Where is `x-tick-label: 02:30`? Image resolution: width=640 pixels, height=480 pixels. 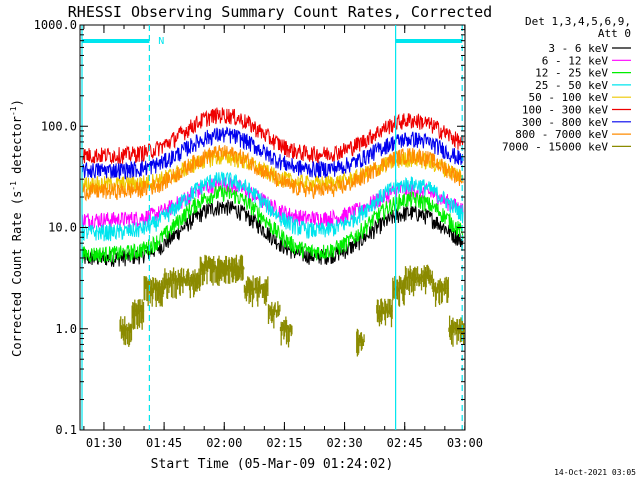 x-tick-label: 02:30 is located at coordinates (345, 443).